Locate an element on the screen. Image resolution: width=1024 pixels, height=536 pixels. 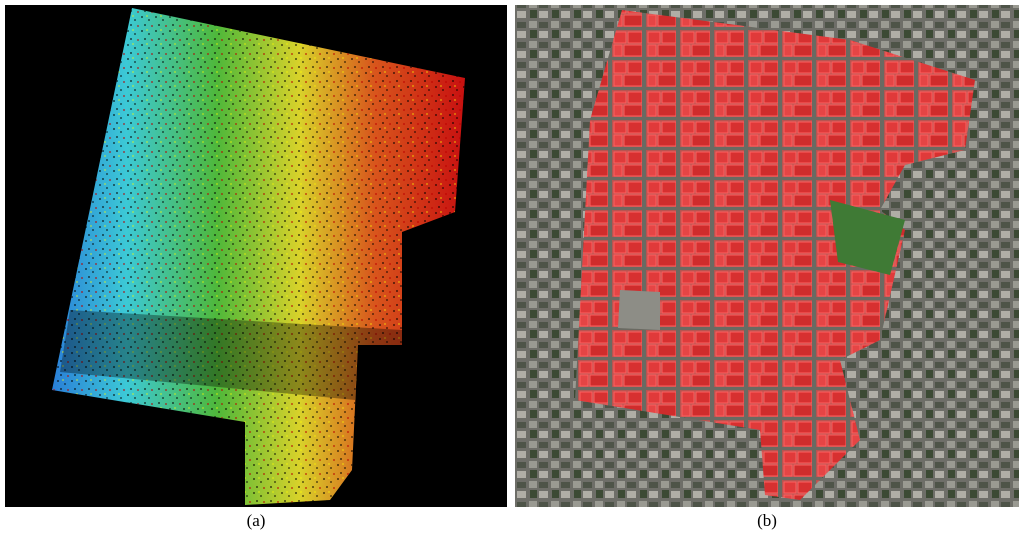
panel-label: (a) is located at coordinates (256, 520).